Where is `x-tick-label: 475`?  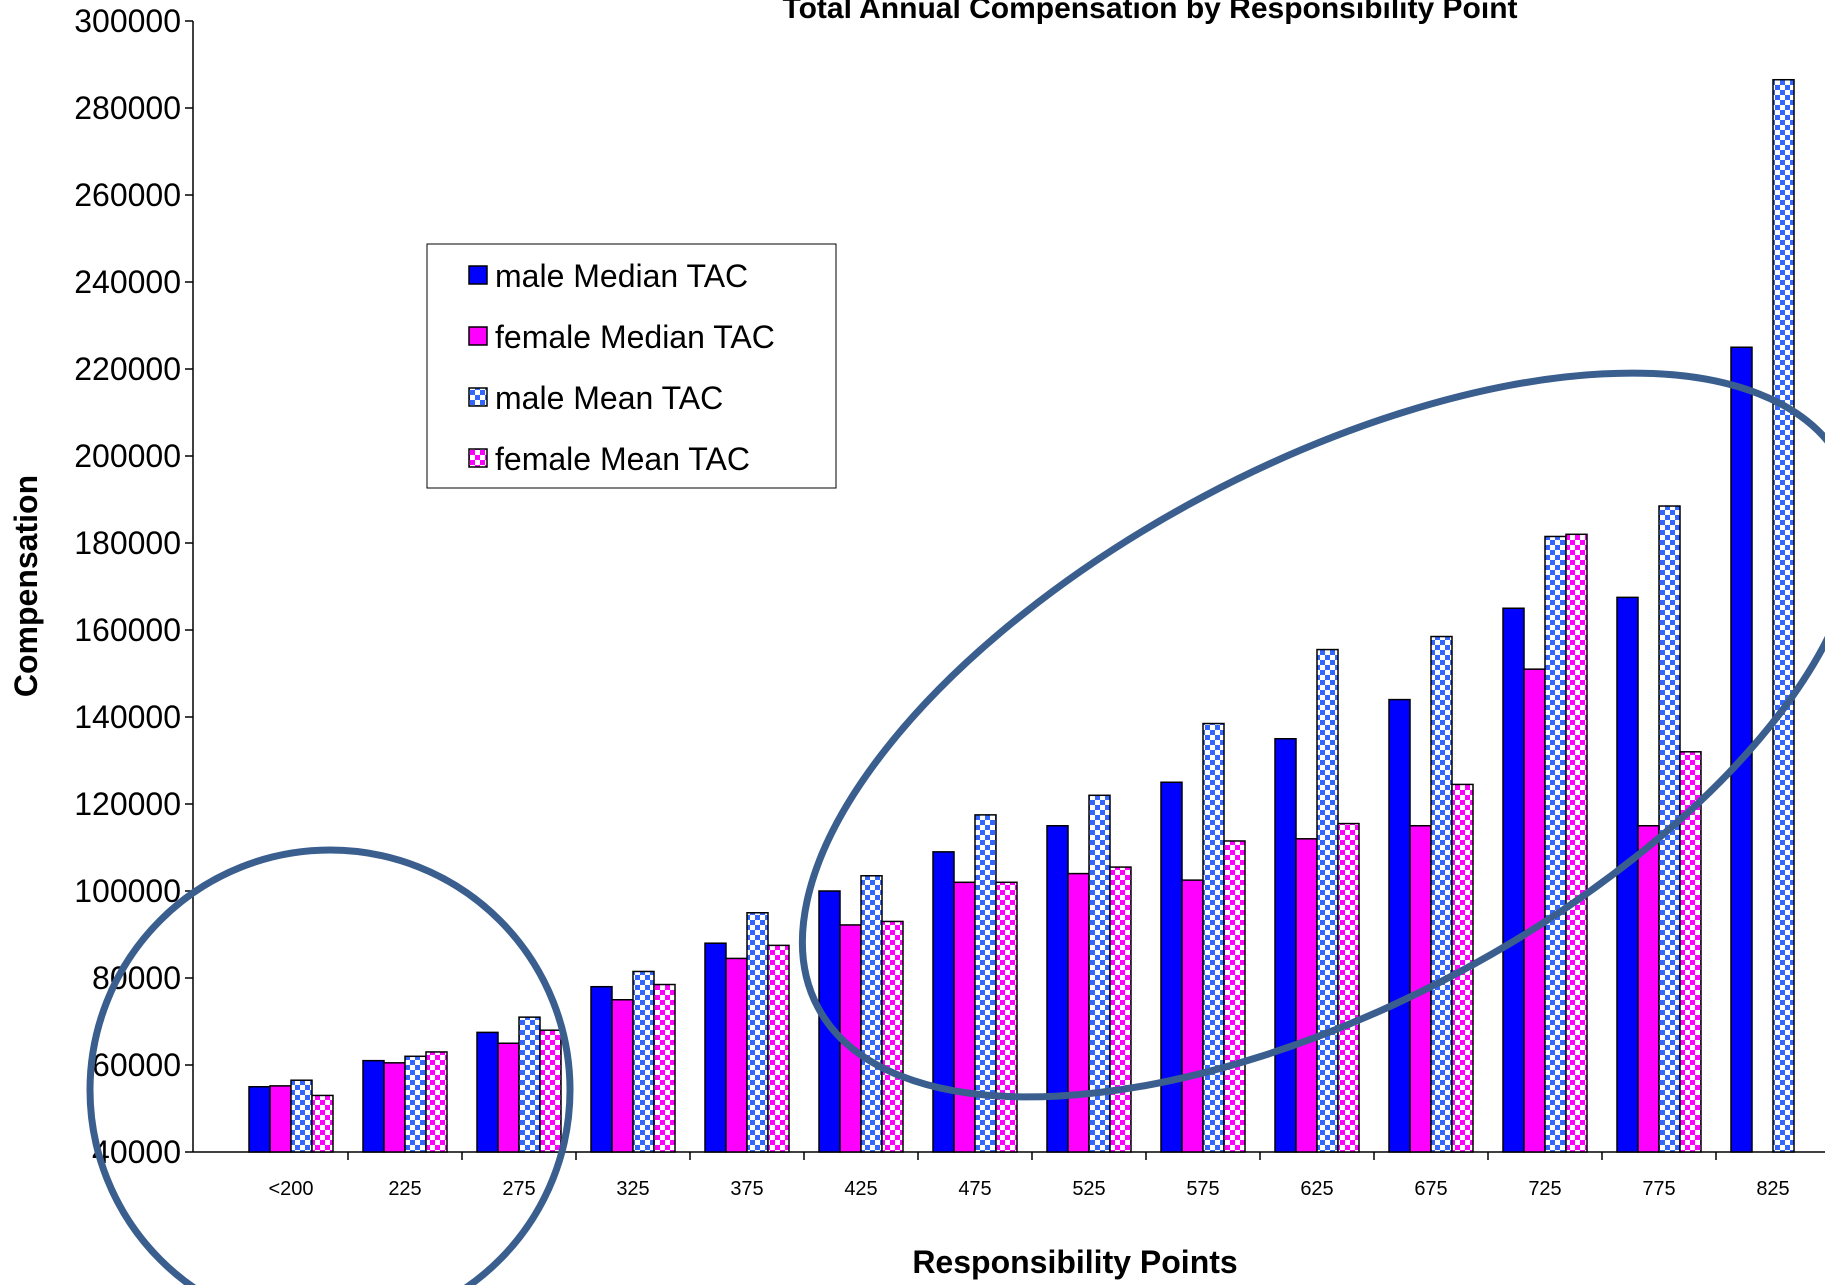
x-tick-label: 475 is located at coordinates (974, 1189).